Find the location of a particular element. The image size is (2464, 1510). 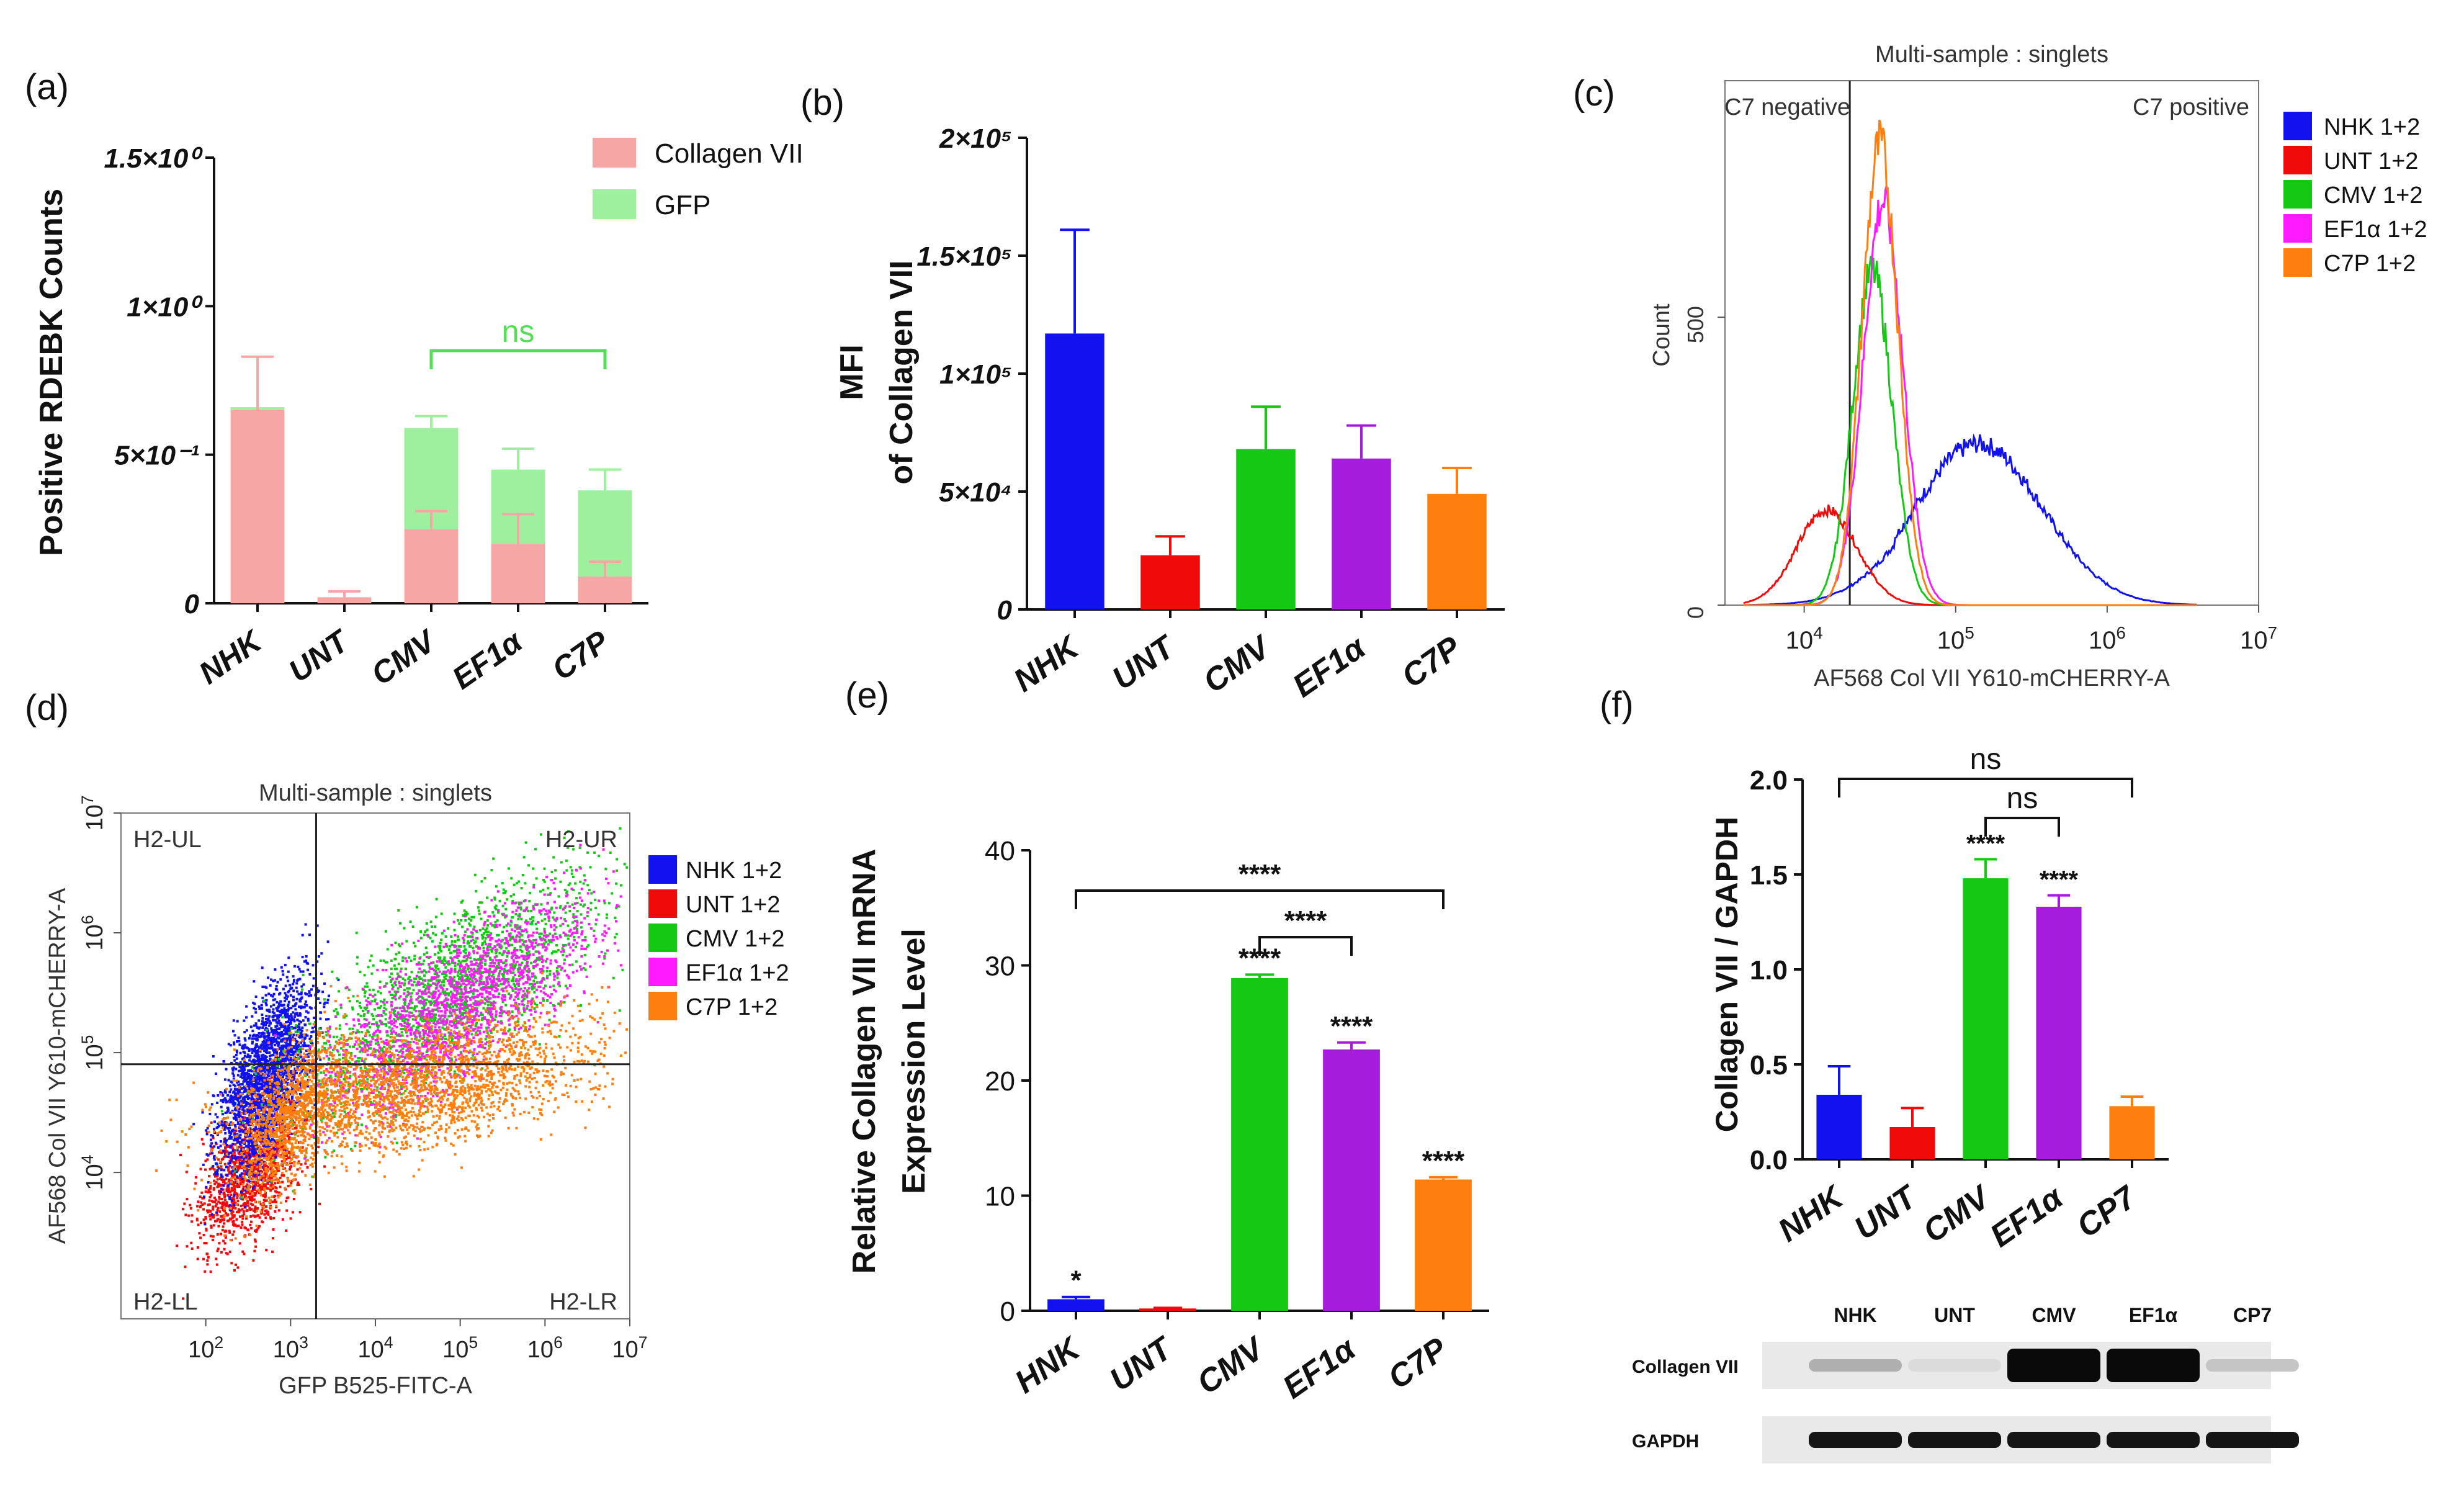

y-tick-label: 0 is located at coordinates (1005, 611).